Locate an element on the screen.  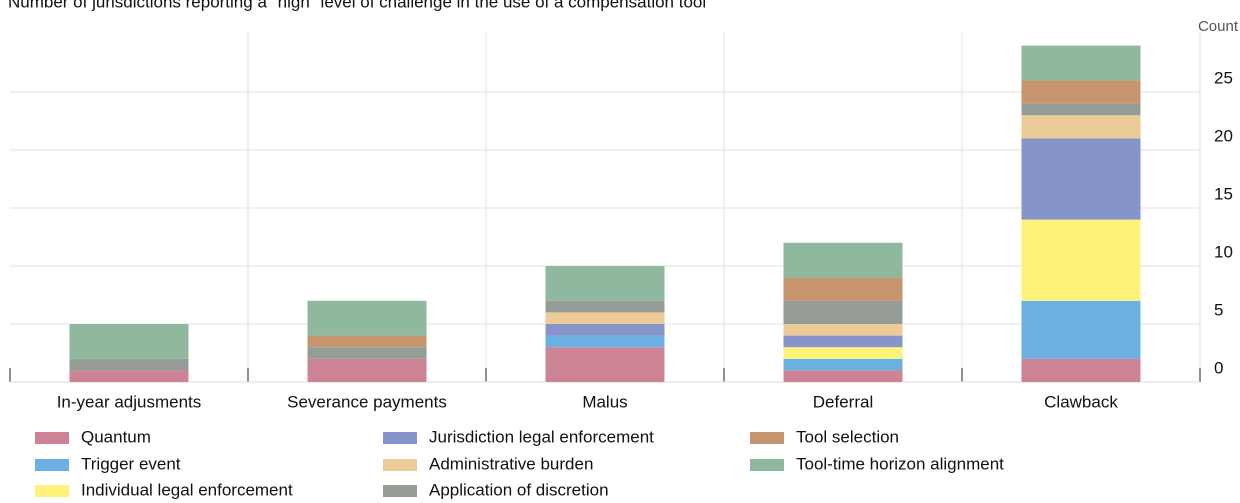
legend-label: Jurisdiction legal enforcement is located at coordinates (541, 436).